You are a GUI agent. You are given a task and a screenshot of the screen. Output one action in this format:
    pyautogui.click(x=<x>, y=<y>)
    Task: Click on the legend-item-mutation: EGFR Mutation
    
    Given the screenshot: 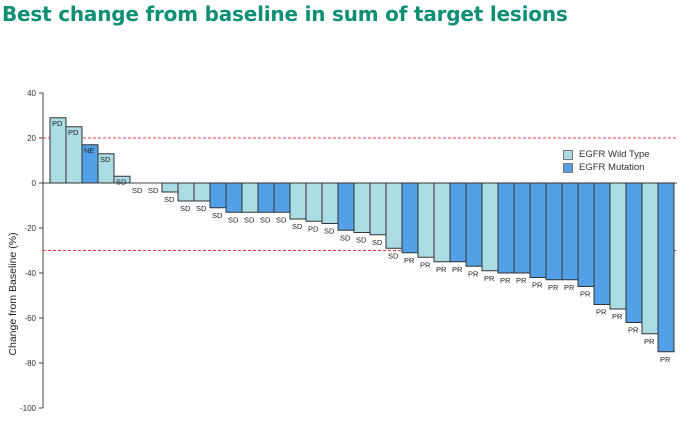 What is the action you would take?
    pyautogui.click(x=606, y=167)
    